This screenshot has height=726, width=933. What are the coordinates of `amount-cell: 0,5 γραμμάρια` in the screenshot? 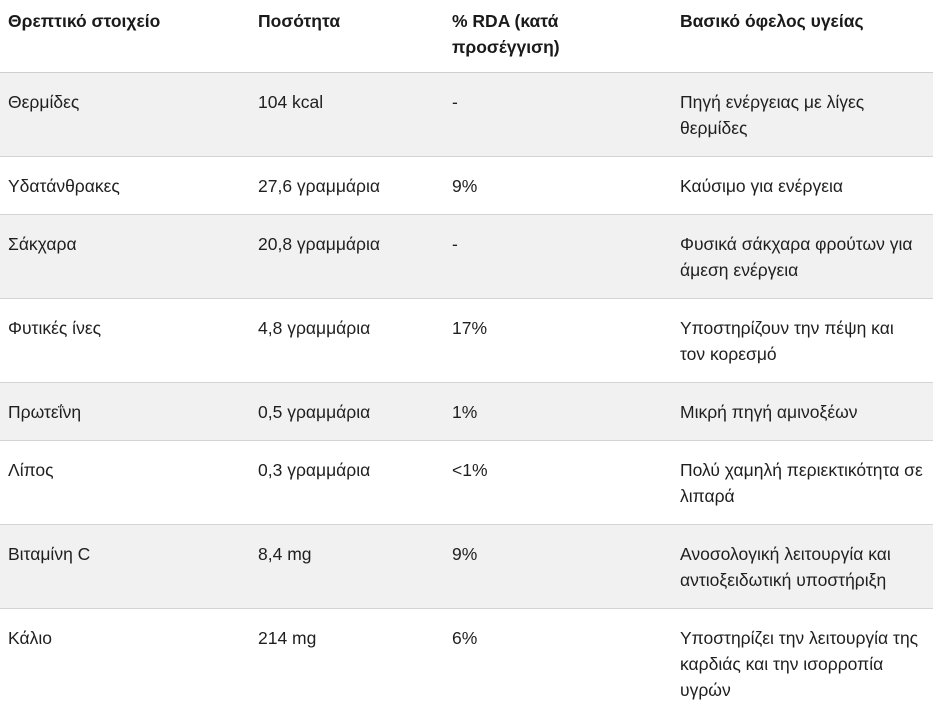 It's located at (347, 411).